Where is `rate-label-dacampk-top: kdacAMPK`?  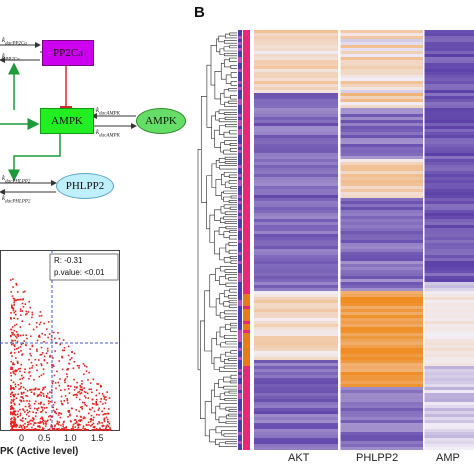 rate-label-dacampk-top: kdacAMPK is located at coordinates (108, 111).